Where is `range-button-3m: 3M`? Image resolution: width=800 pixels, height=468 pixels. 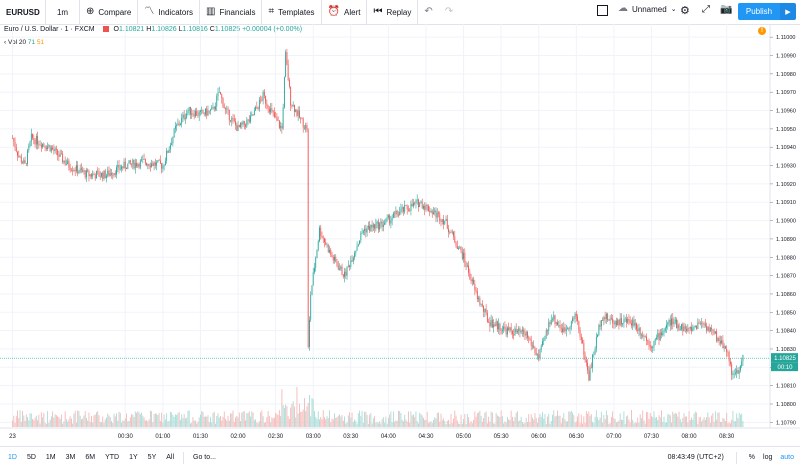
range-button-3m: 3M is located at coordinates (70, 457).